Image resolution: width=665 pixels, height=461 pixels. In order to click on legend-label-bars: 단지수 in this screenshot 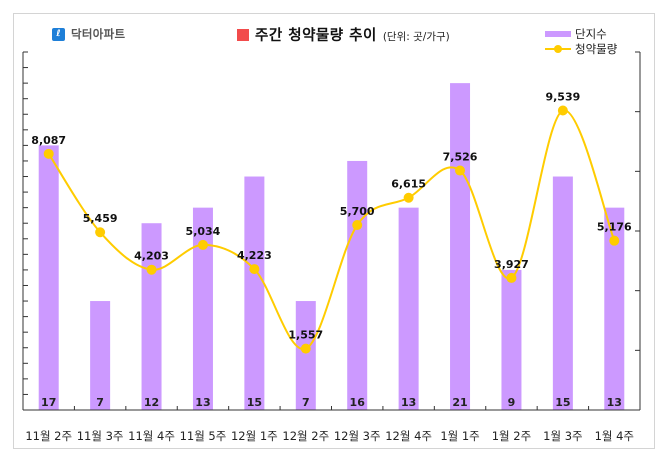, I will do `click(591, 33)`.